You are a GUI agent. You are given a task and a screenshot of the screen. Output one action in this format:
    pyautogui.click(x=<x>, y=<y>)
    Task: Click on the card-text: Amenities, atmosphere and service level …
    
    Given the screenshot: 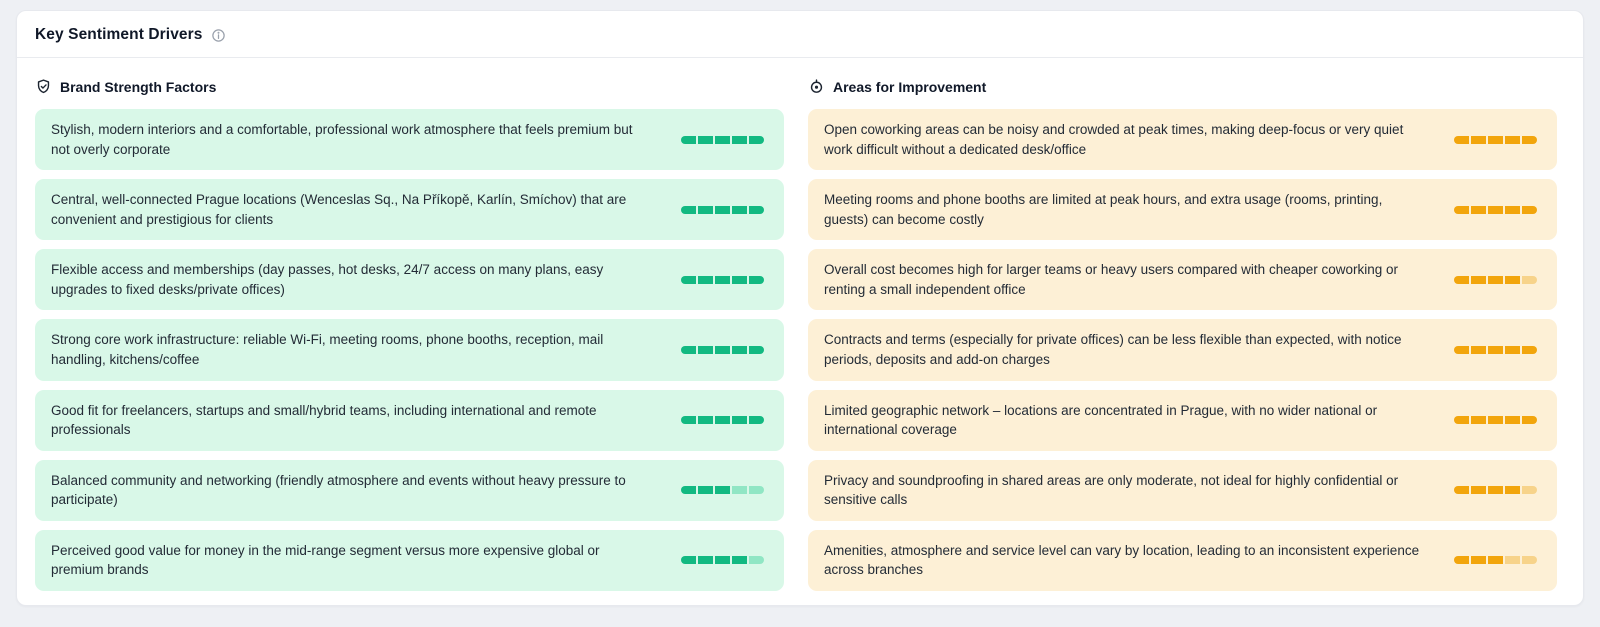 What is the action you would take?
    pyautogui.click(x=1122, y=560)
    